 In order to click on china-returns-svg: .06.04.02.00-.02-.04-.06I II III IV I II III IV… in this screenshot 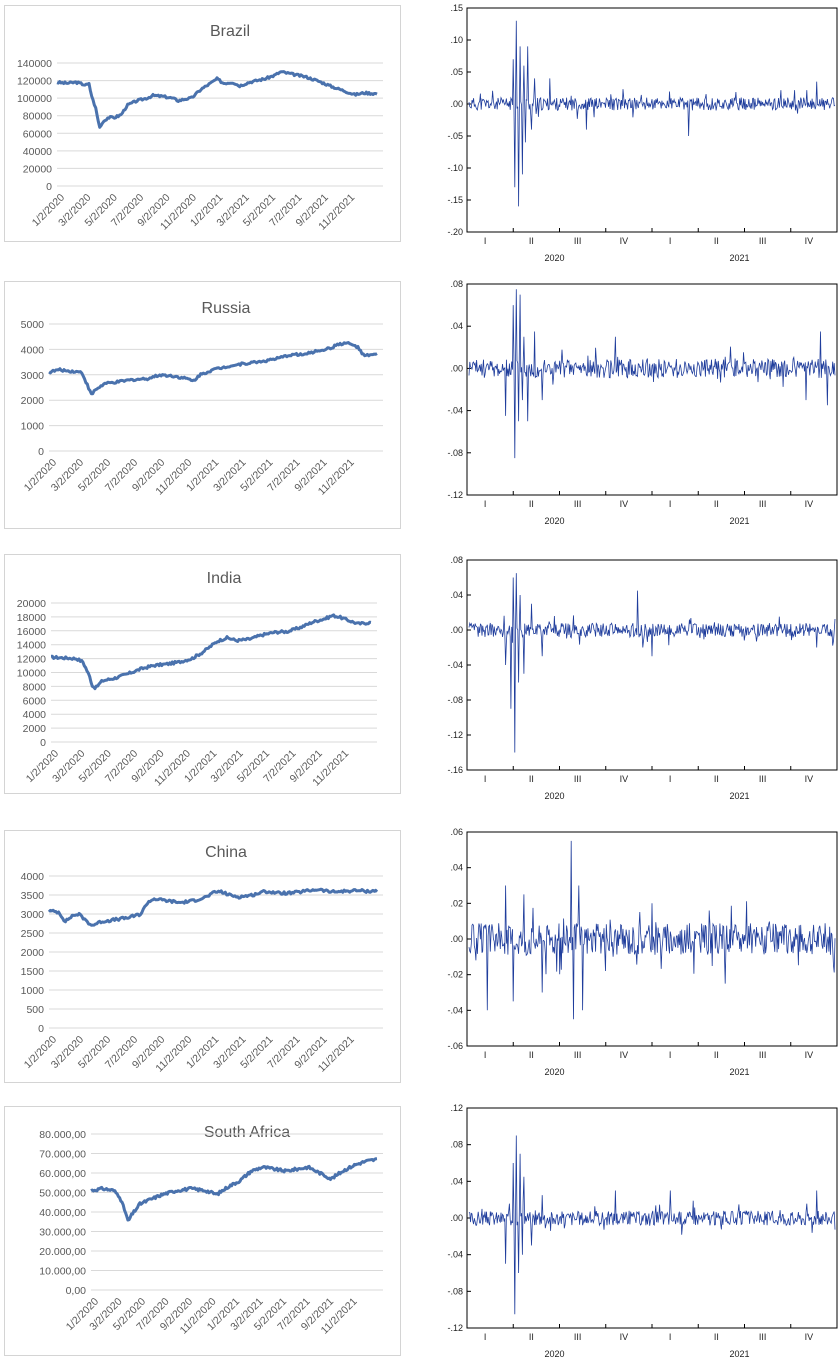, I will do `click(642, 952)`.